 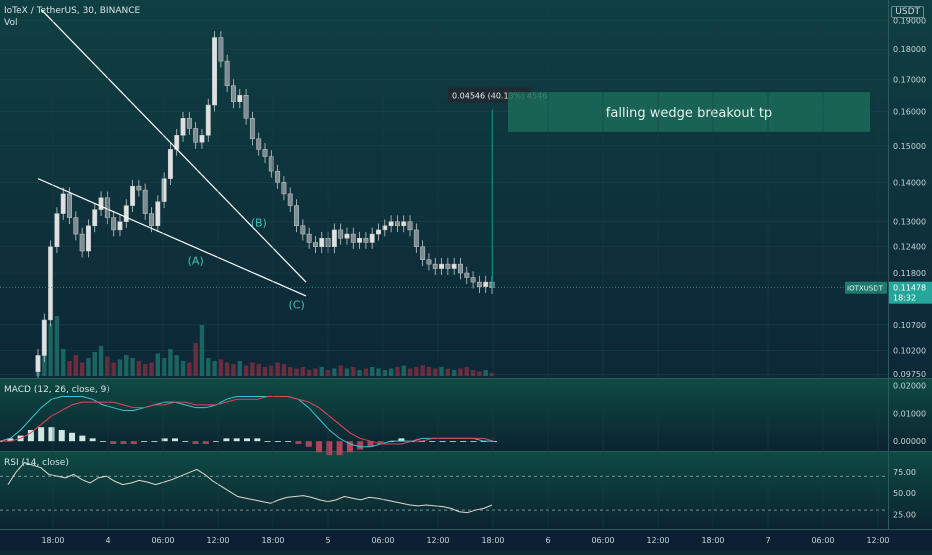 I want to click on time-tick-label: 5, so click(x=327, y=540).